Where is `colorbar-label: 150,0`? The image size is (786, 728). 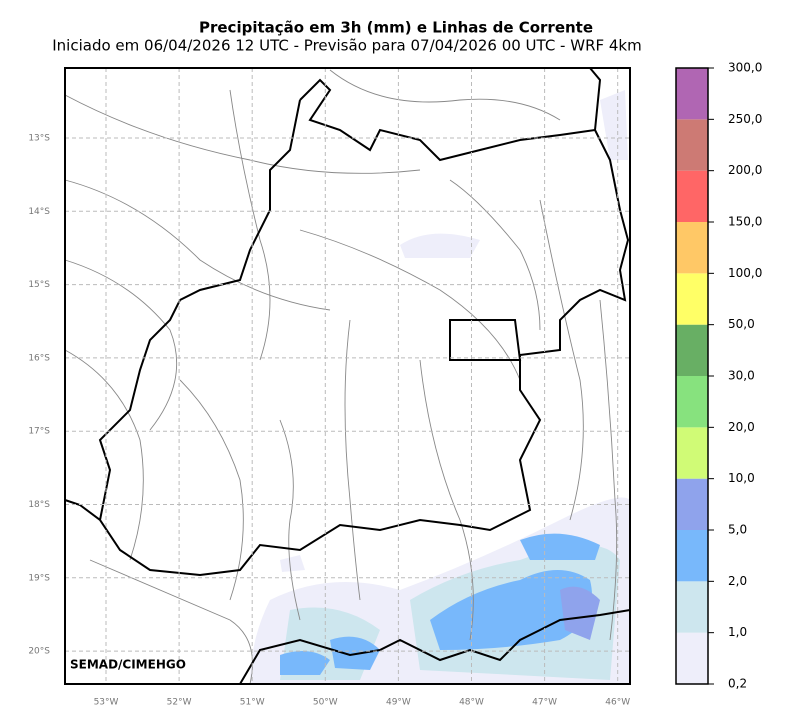
colorbar-label: 150,0 is located at coordinates (745, 222).